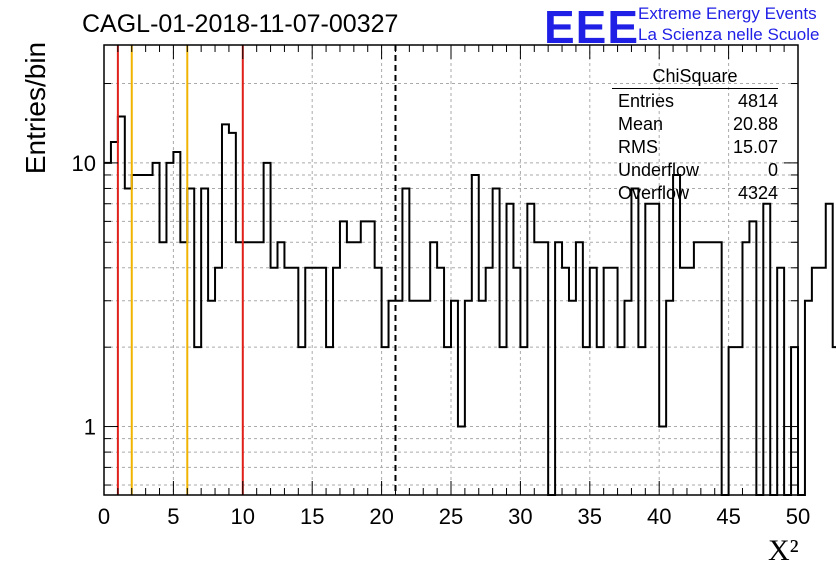 The height and width of the screenshot is (572, 836). What do you see at coordinates (641, 124) in the screenshot?
I see `stats-label: Mean` at bounding box center [641, 124].